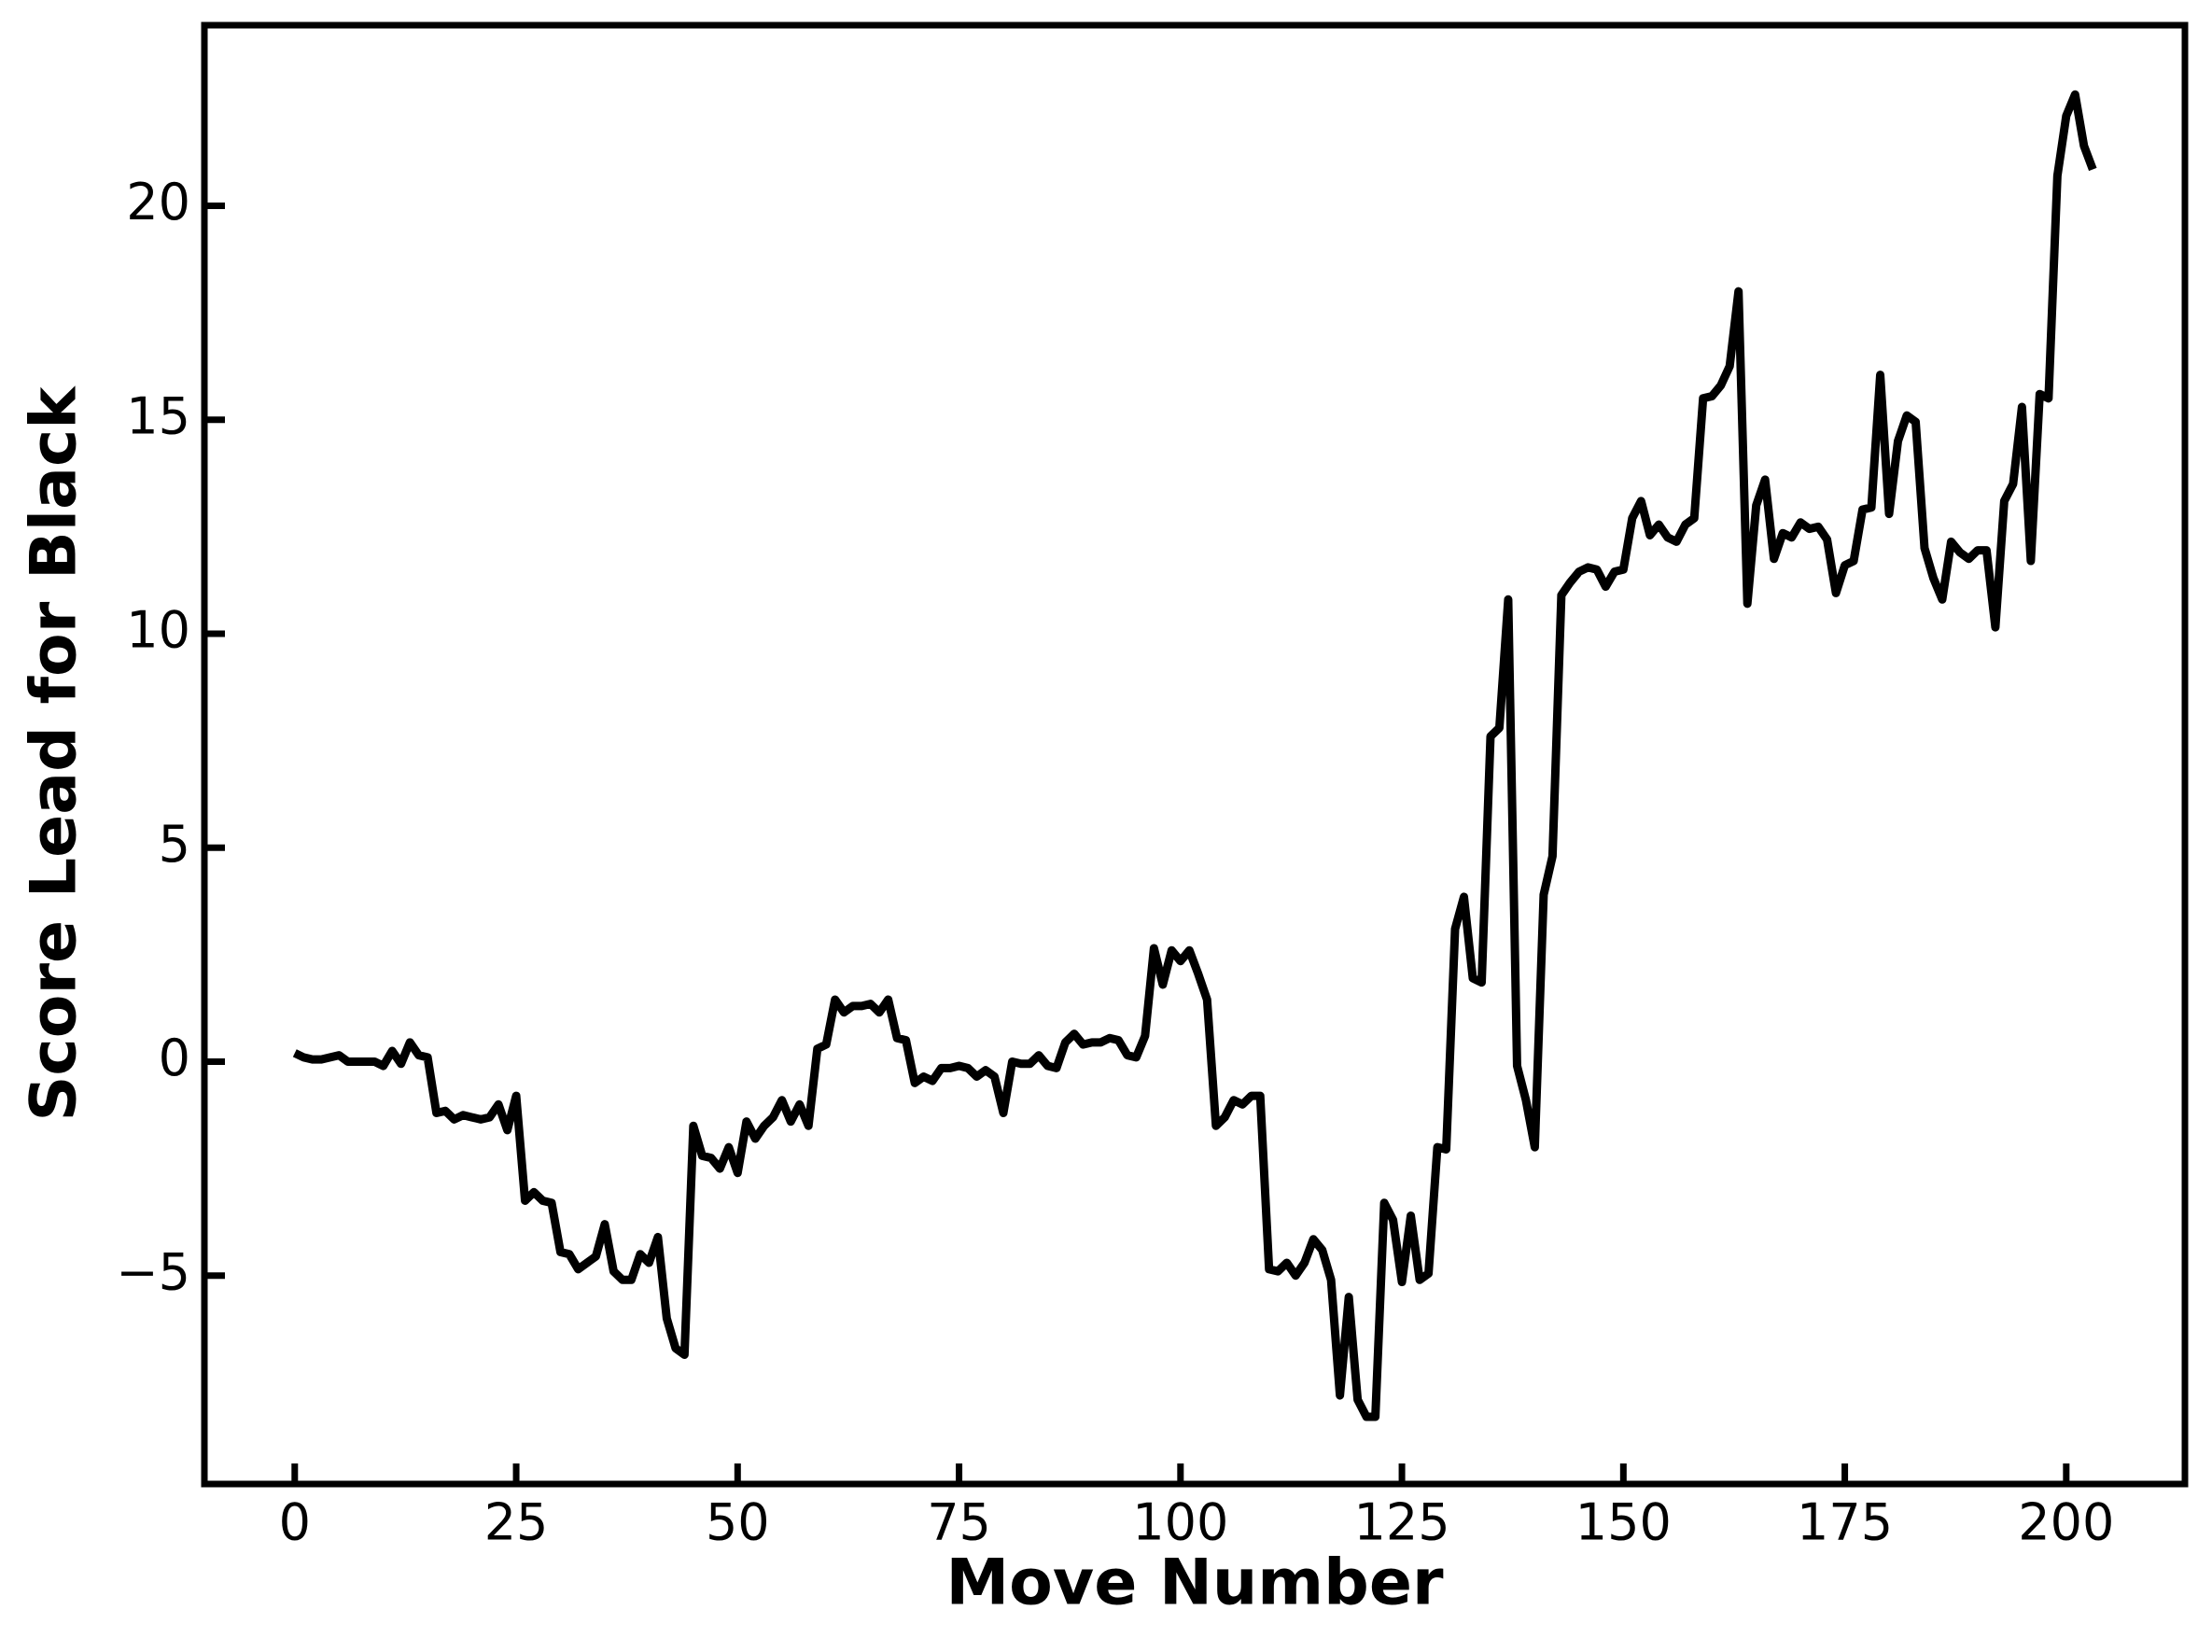 This screenshot has width=2212, height=1652. Describe the element at coordinates (1845, 1522) in the screenshot. I see `x-tick-label: 175` at that location.